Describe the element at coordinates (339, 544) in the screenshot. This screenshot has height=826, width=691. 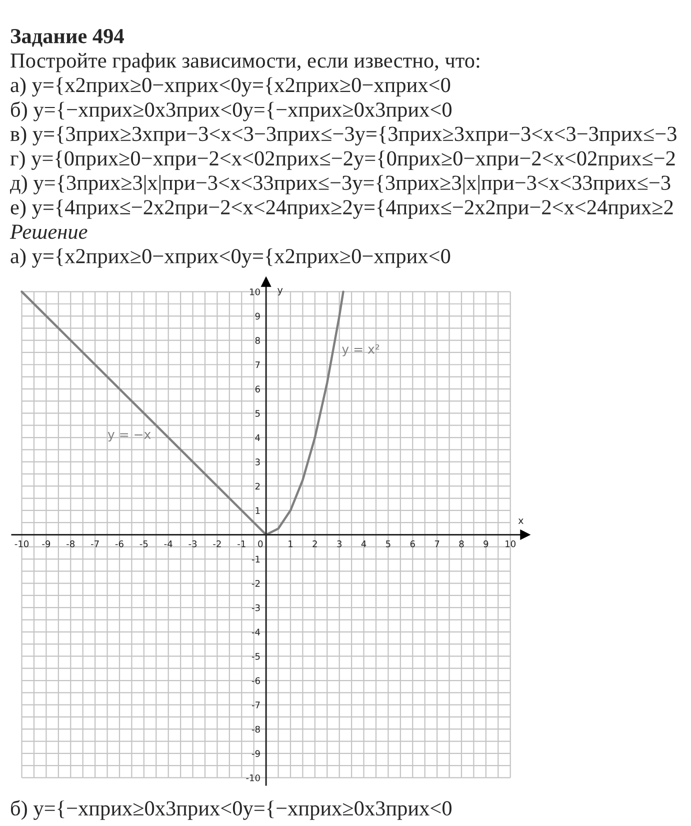
I see `x-tick-label: 3` at that location.